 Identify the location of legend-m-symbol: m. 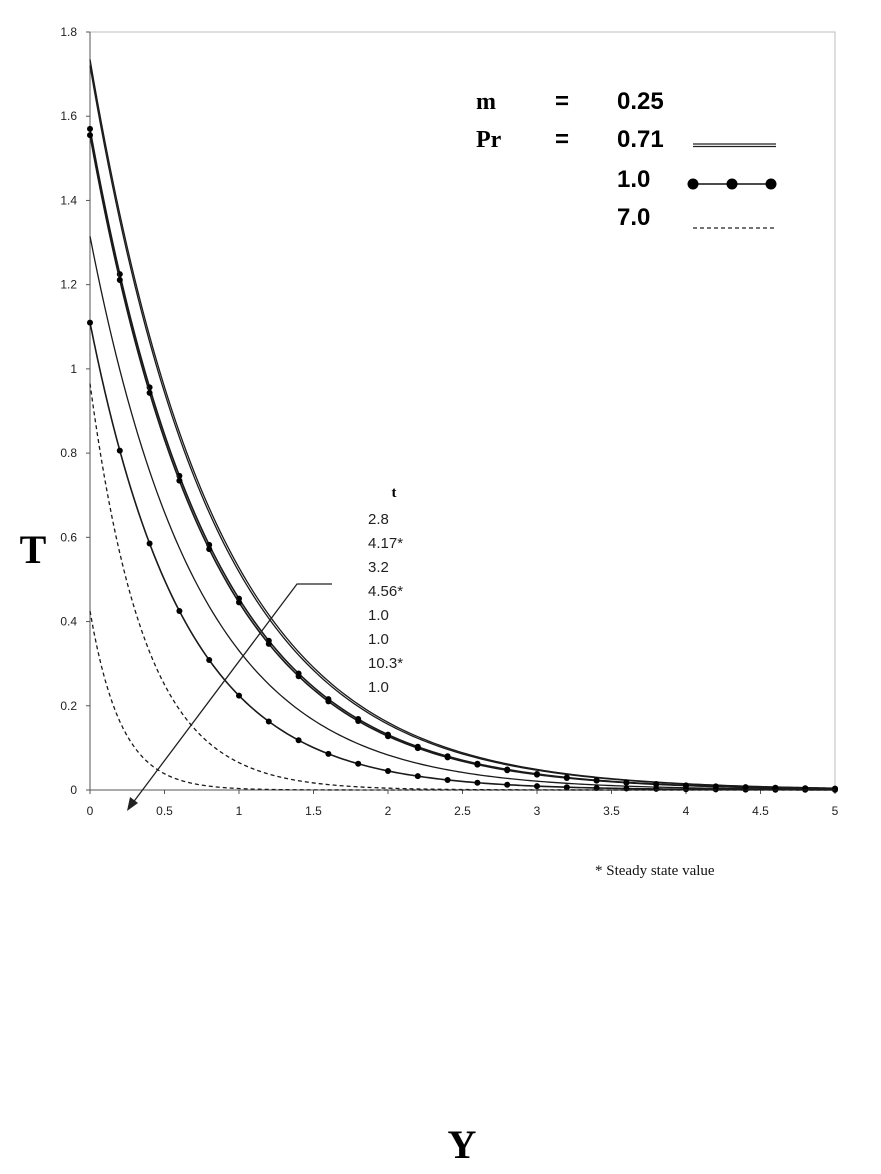
(486, 102).